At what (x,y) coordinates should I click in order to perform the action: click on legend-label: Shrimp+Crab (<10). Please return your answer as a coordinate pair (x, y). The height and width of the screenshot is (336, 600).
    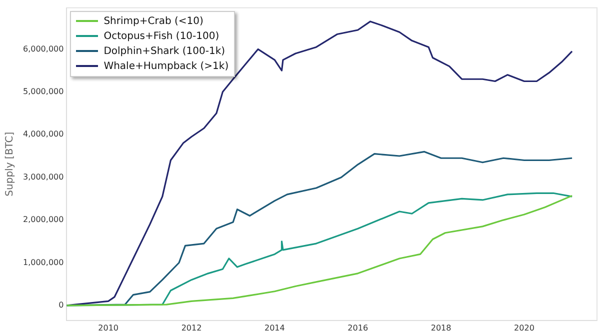
    Looking at the image, I should click on (154, 21).